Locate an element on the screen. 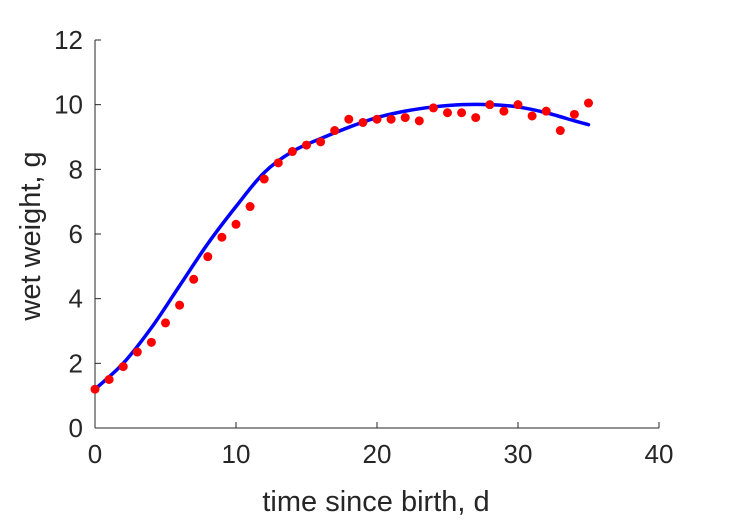 The image size is (729, 521). x-tick-label: 40 is located at coordinates (659, 454).